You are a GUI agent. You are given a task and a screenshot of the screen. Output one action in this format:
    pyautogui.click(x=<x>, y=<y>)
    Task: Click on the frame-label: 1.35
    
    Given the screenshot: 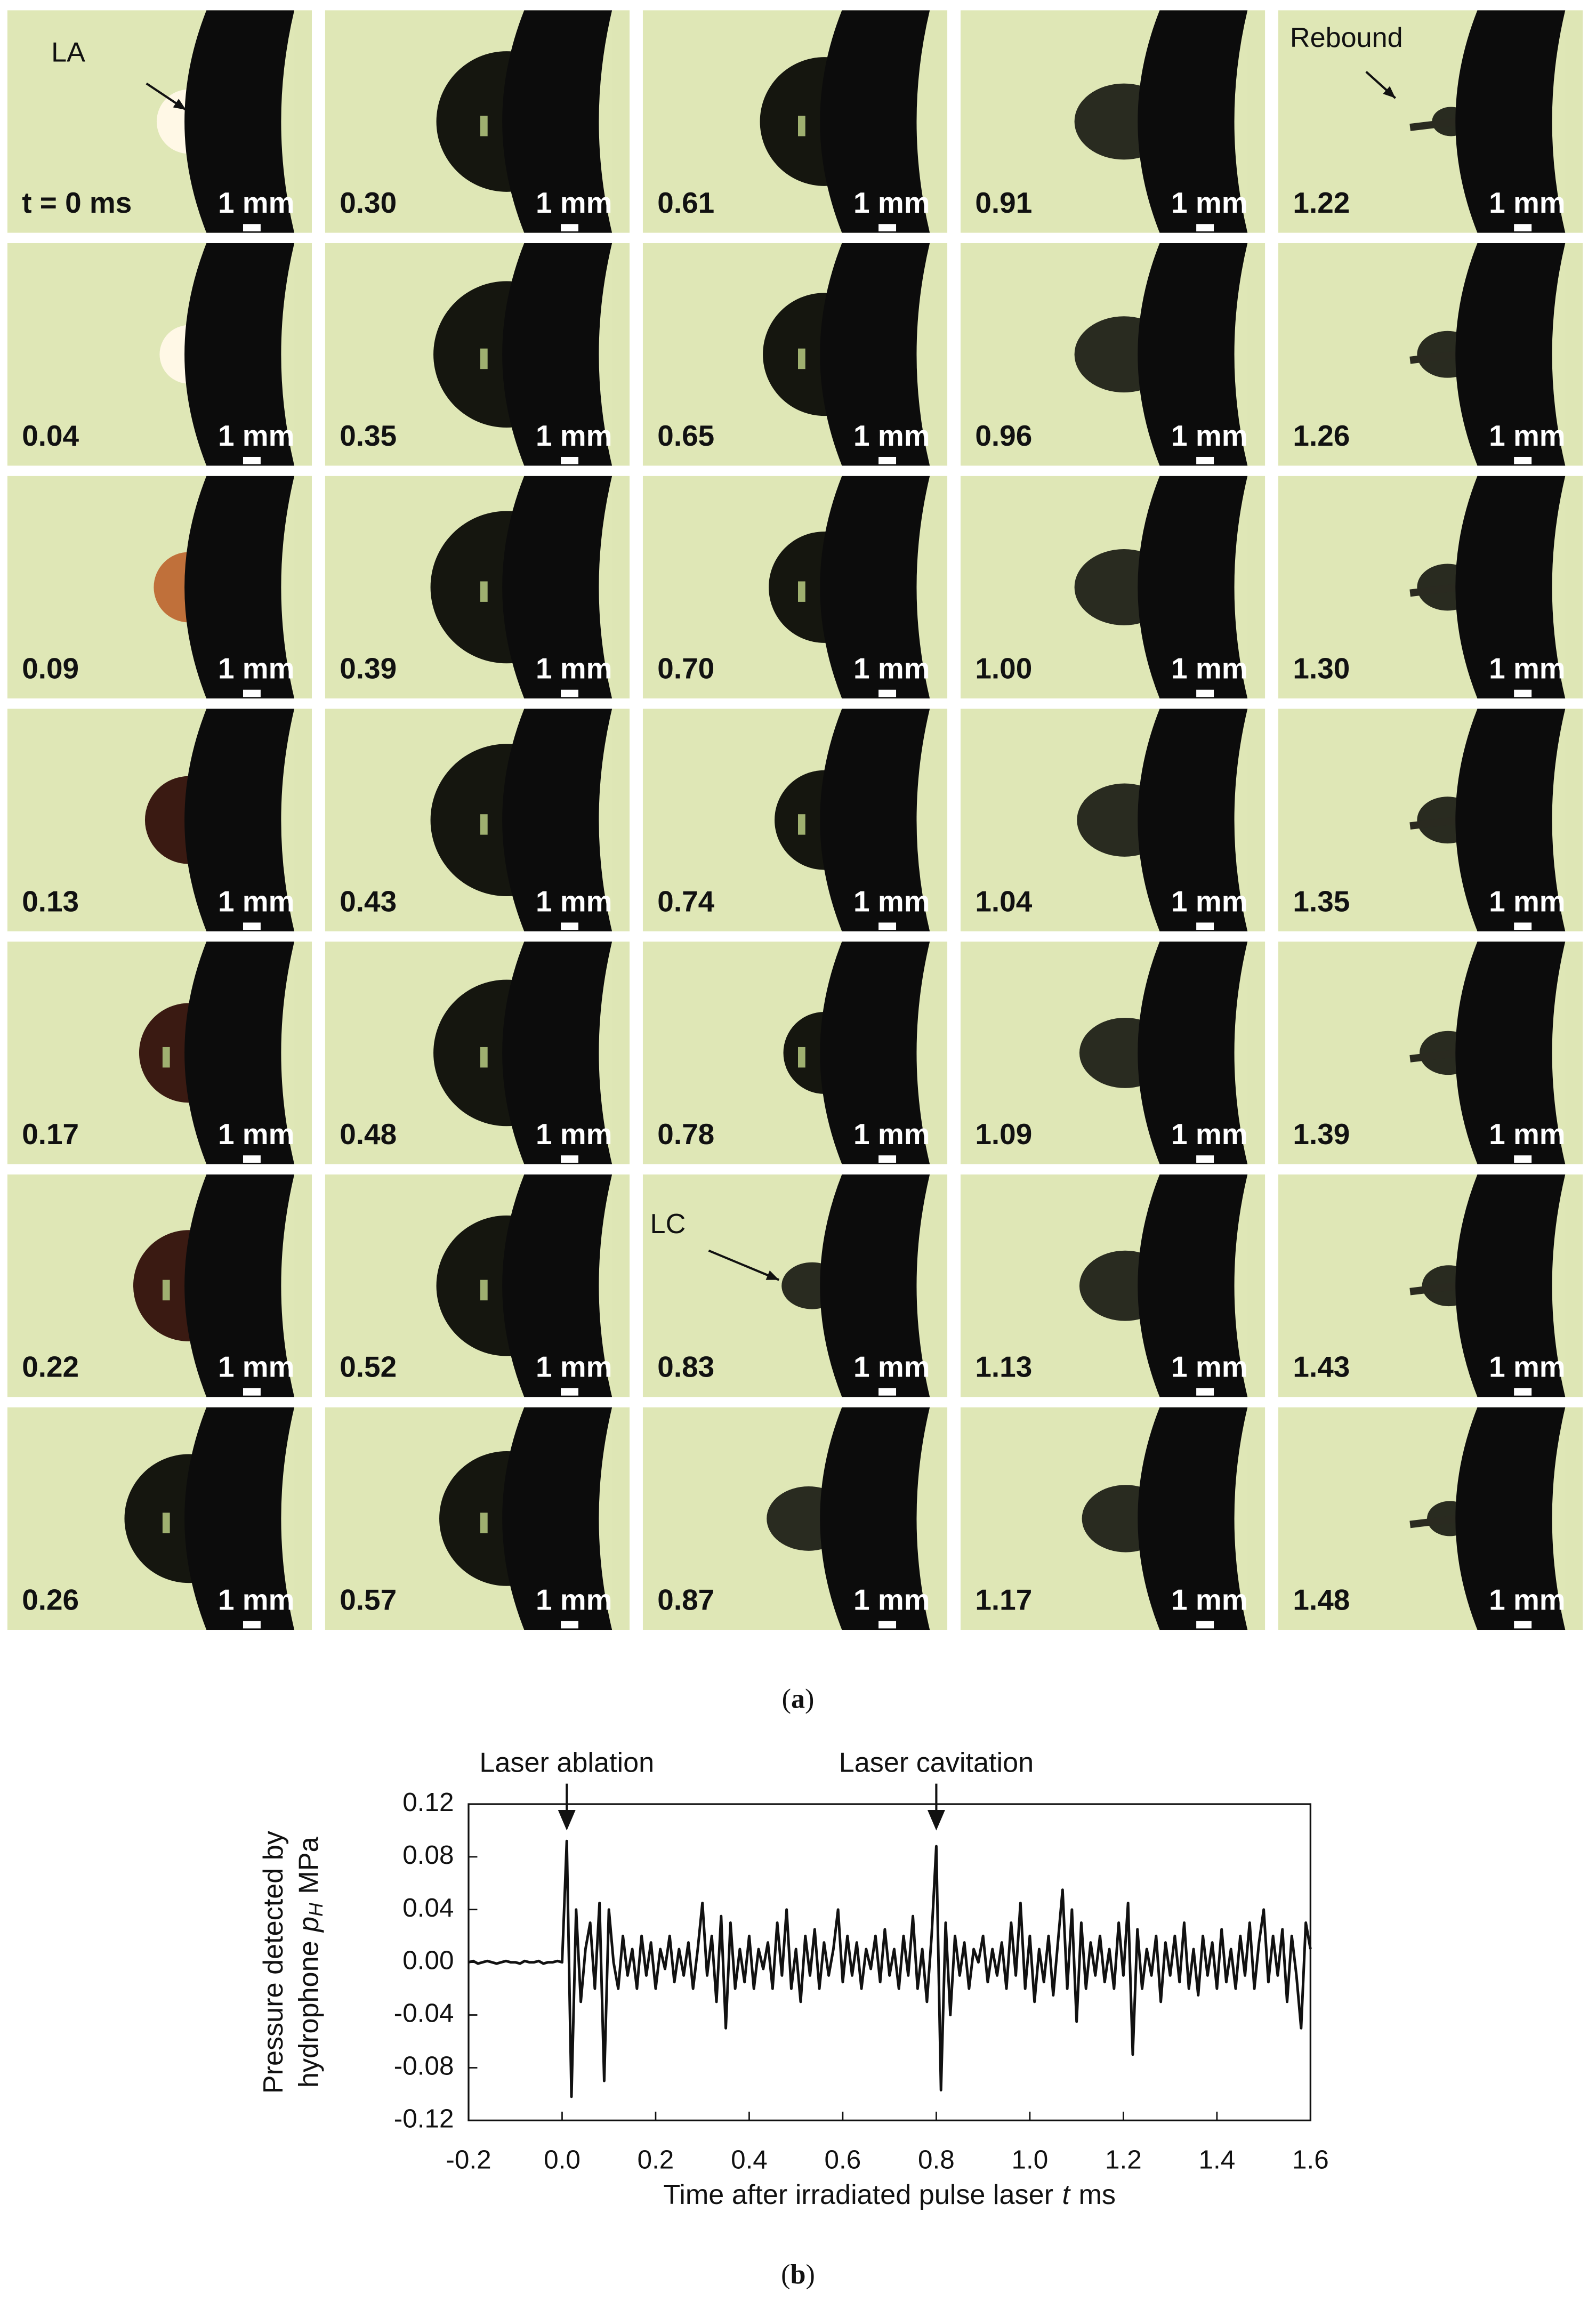 What is the action you would take?
    pyautogui.click(x=1321, y=901)
    